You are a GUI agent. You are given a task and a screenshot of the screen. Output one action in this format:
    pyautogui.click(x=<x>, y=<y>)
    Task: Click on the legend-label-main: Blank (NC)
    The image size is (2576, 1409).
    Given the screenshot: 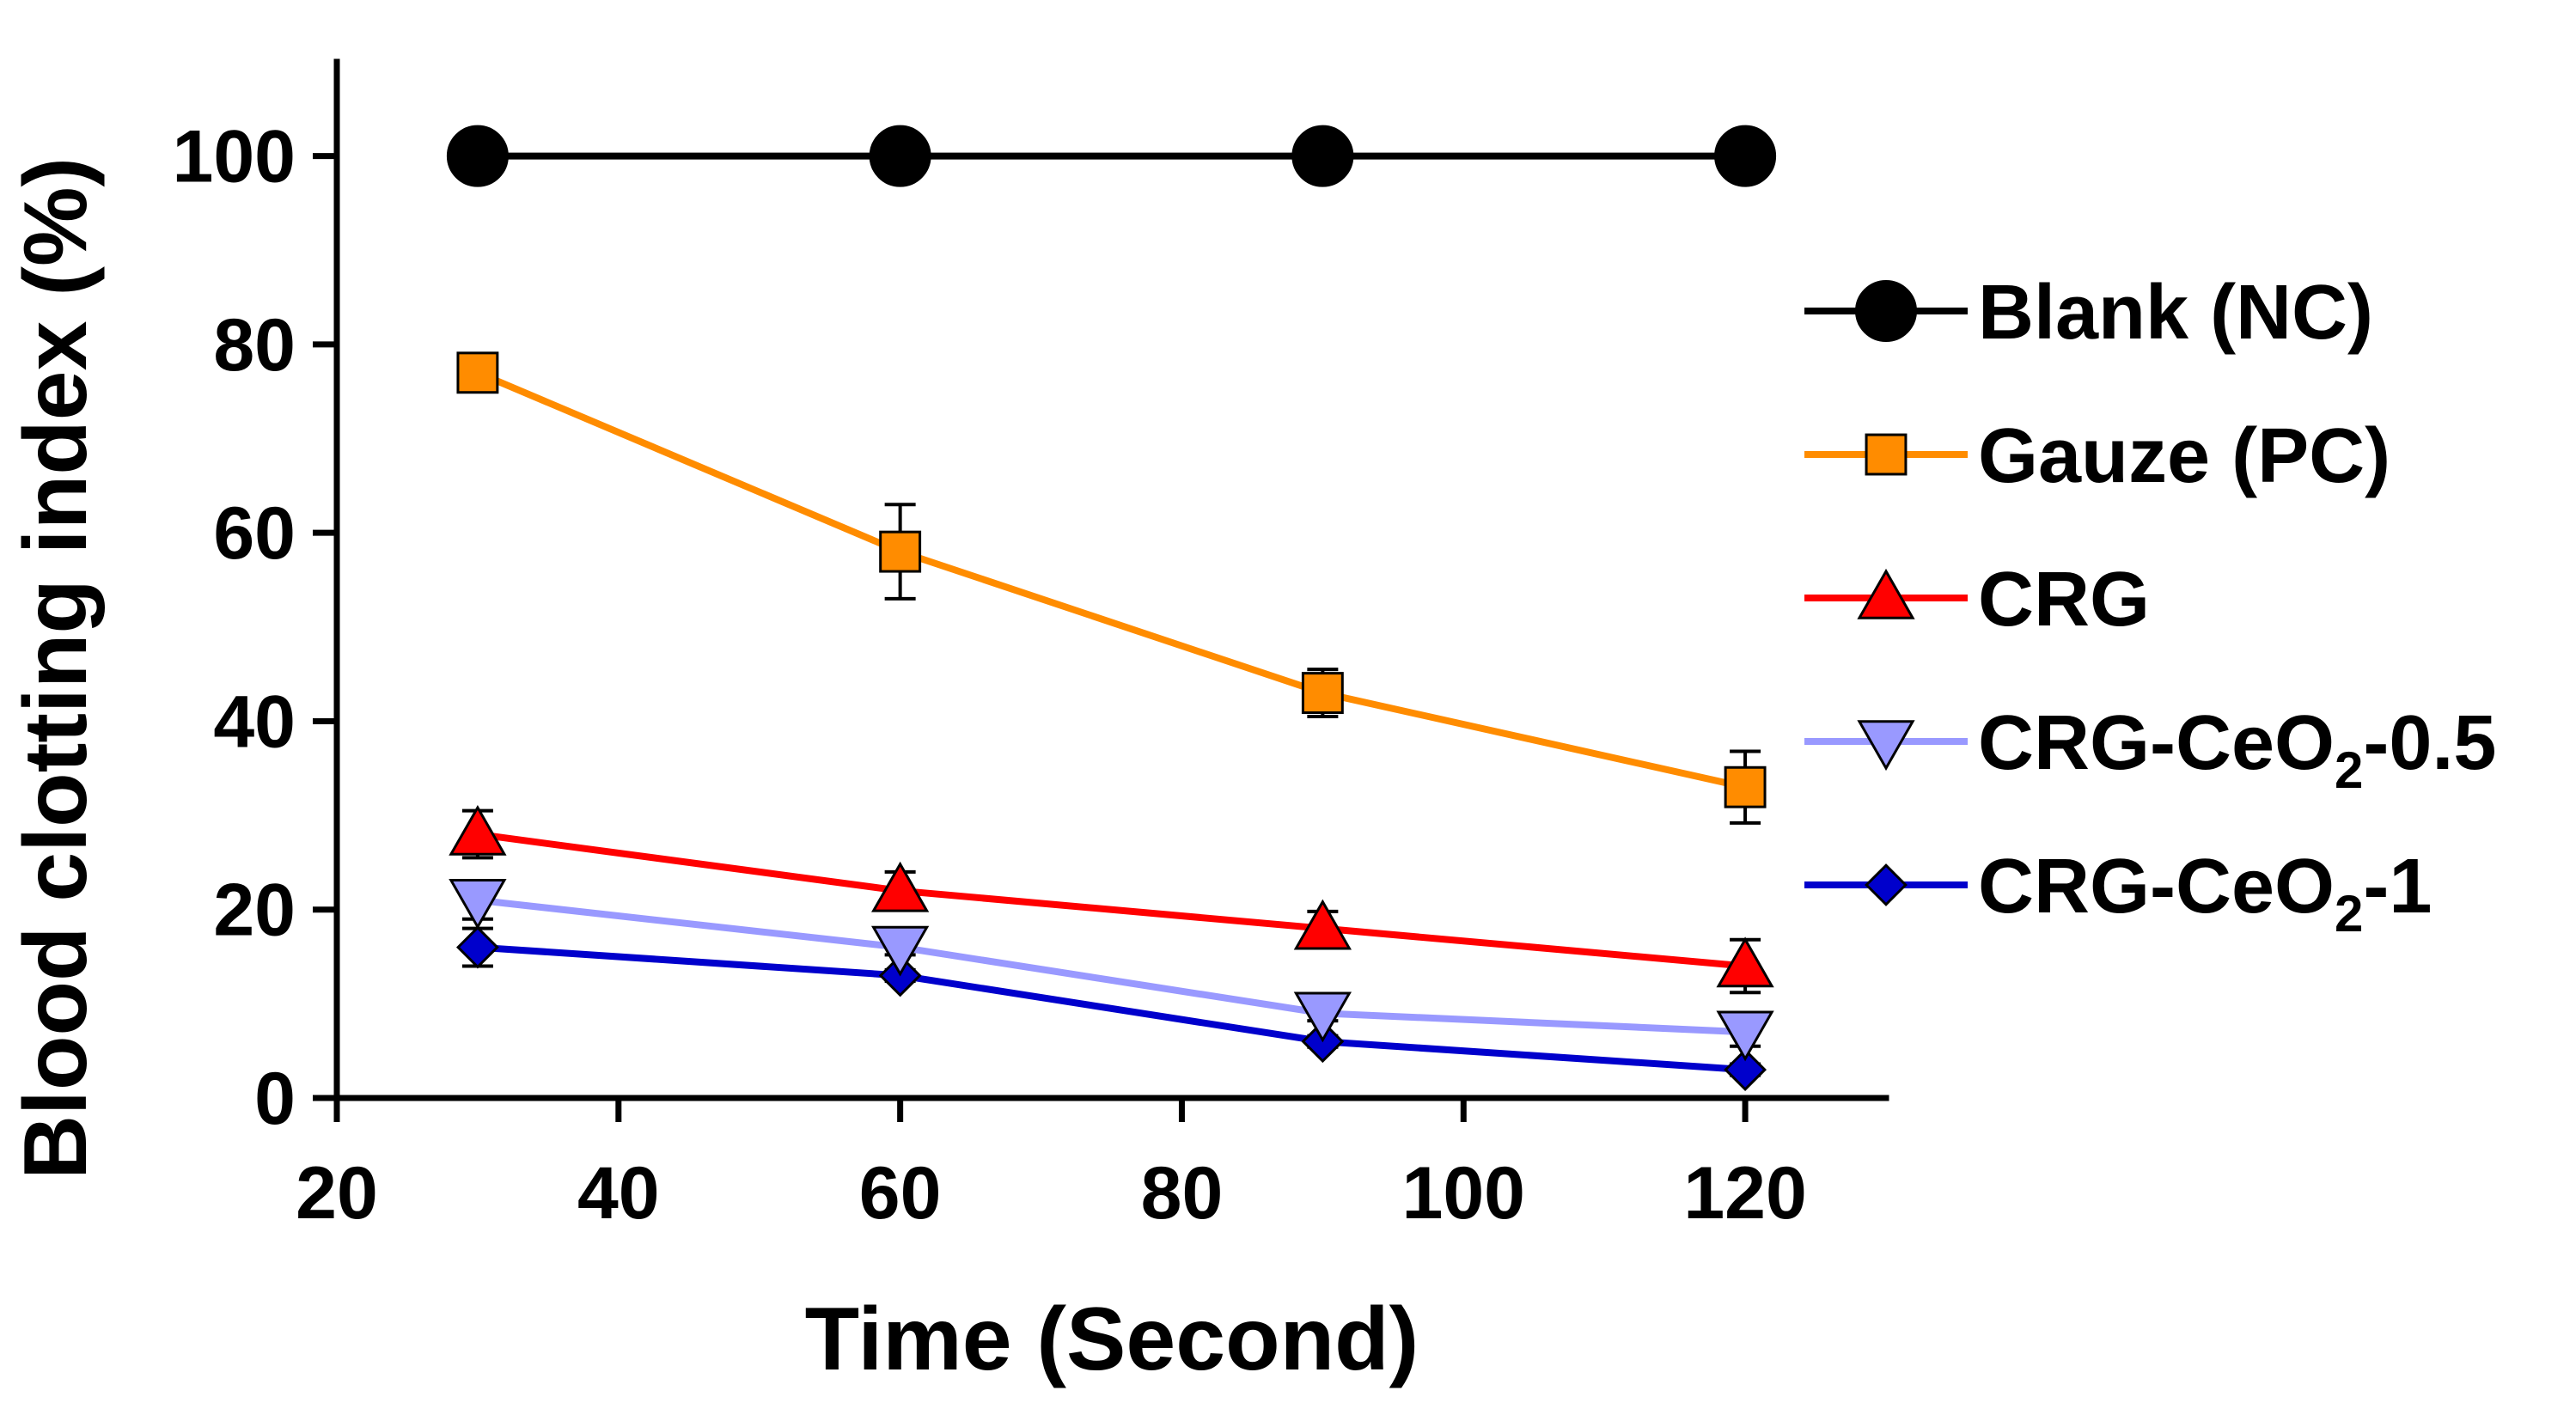 What is the action you would take?
    pyautogui.click(x=2175, y=313)
    